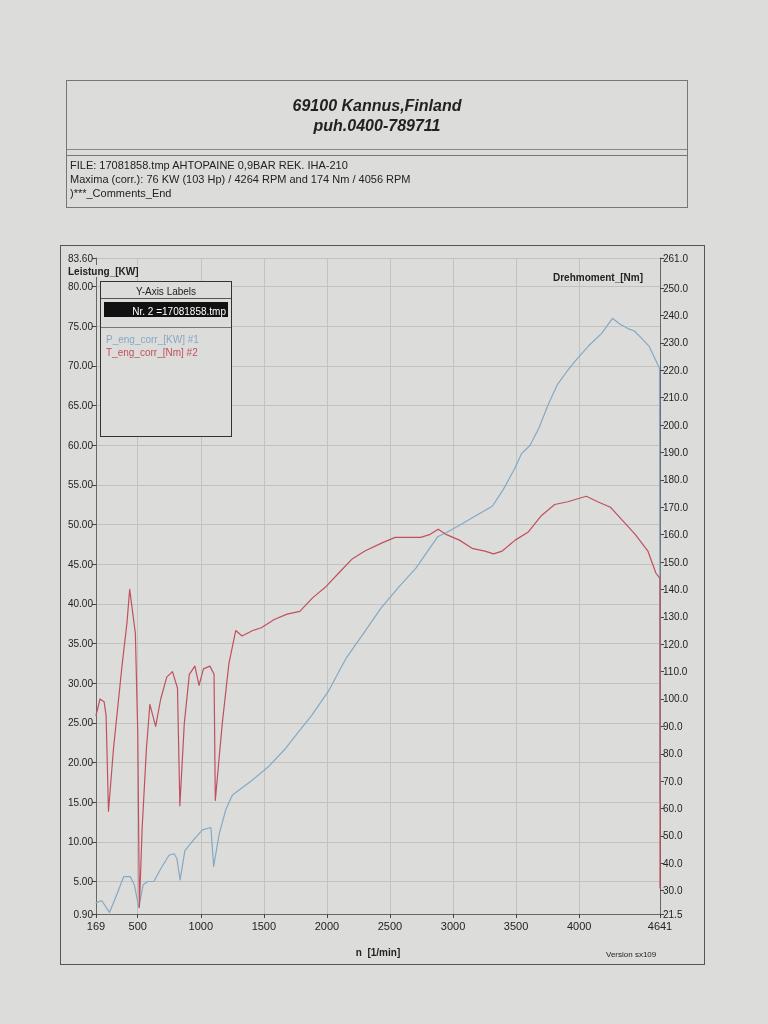 This screenshot has width=768, height=1024. Describe the element at coordinates (631, 954) in the screenshot. I see `text: Version sx109` at that location.